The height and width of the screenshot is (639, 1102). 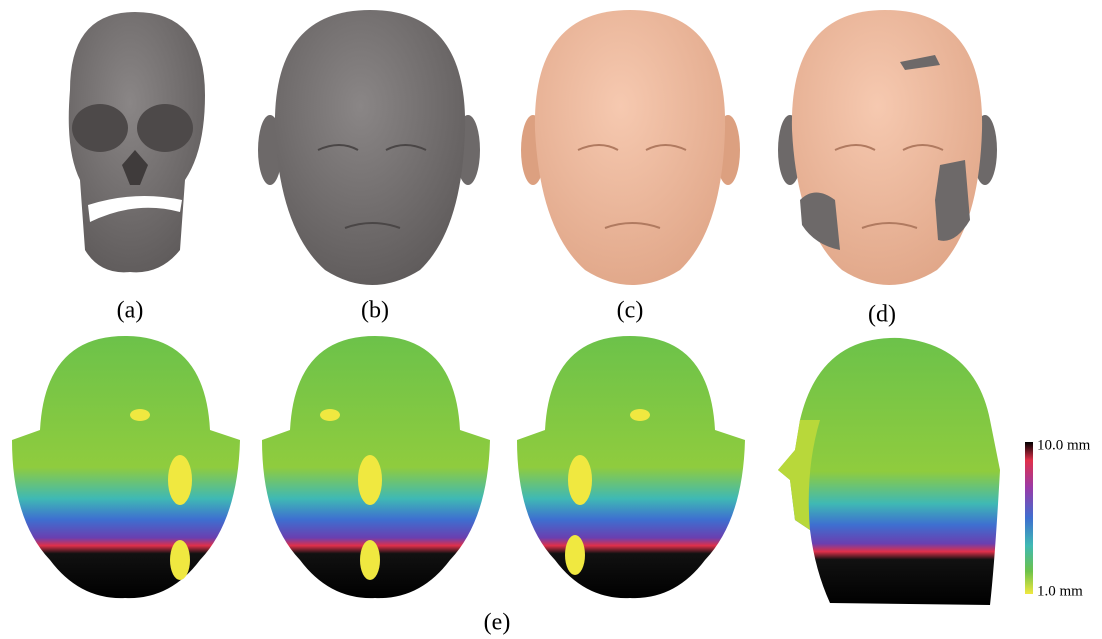 What do you see at coordinates (497, 623) in the screenshot?
I see `panel-label: (e)` at bounding box center [497, 623].